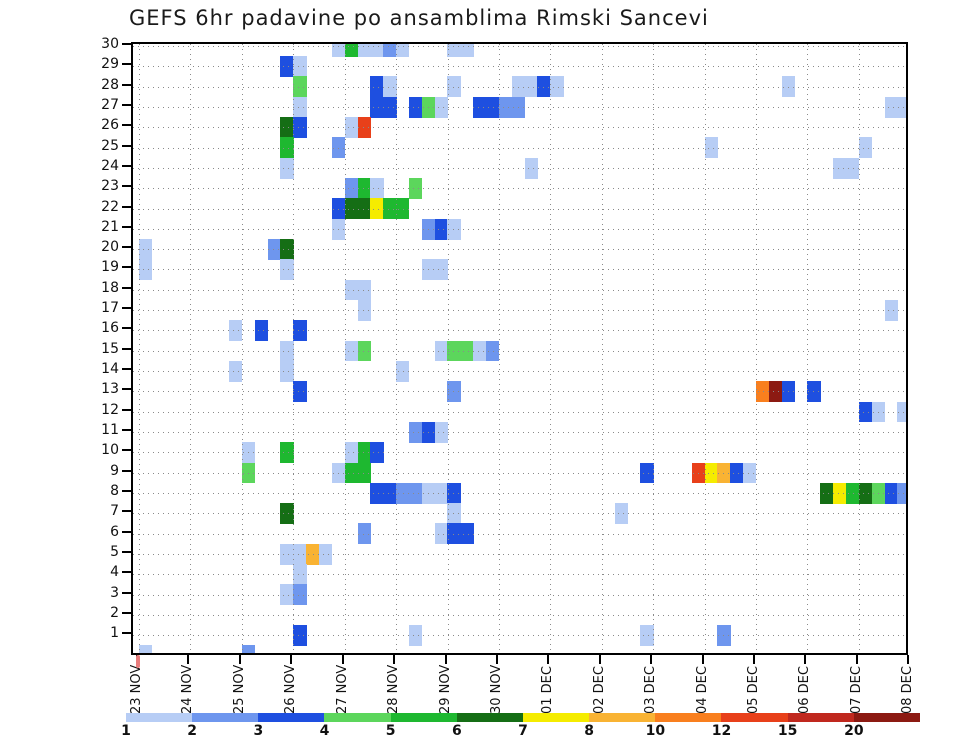  I want to click on y-tick-label: 14, so click(110, 369).